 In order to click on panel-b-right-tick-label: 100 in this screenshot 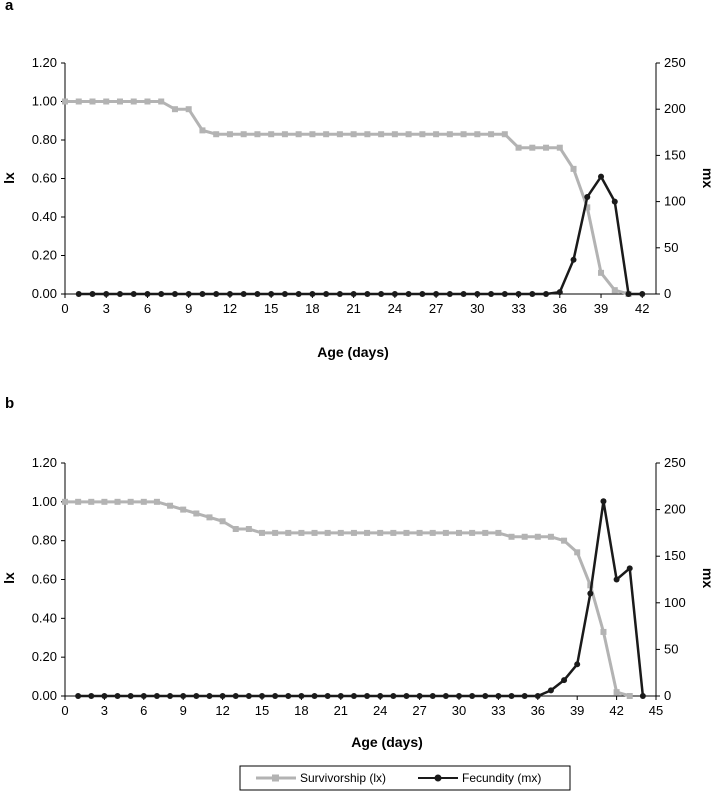, I will do `click(675, 602)`.